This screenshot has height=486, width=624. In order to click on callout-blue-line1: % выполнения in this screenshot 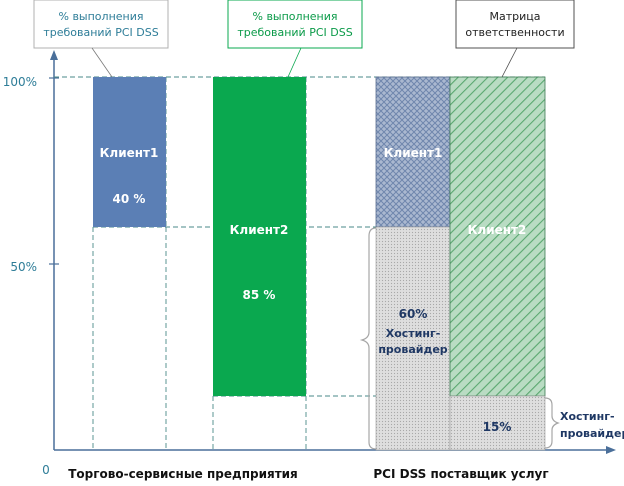, I will do `click(101, 16)`.